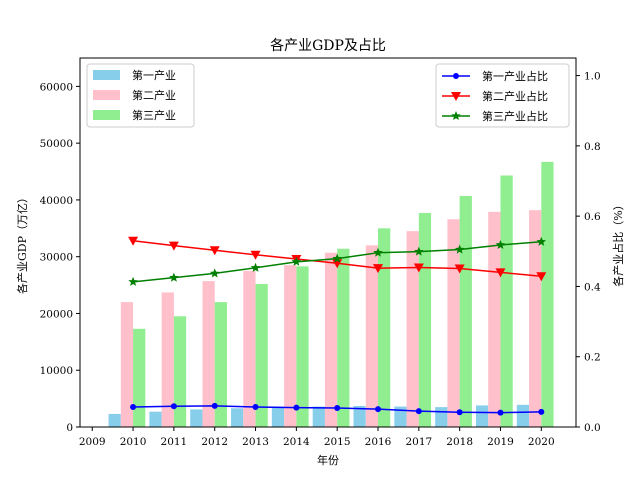  I want to click on bar-3-2014, so click(302, 346).